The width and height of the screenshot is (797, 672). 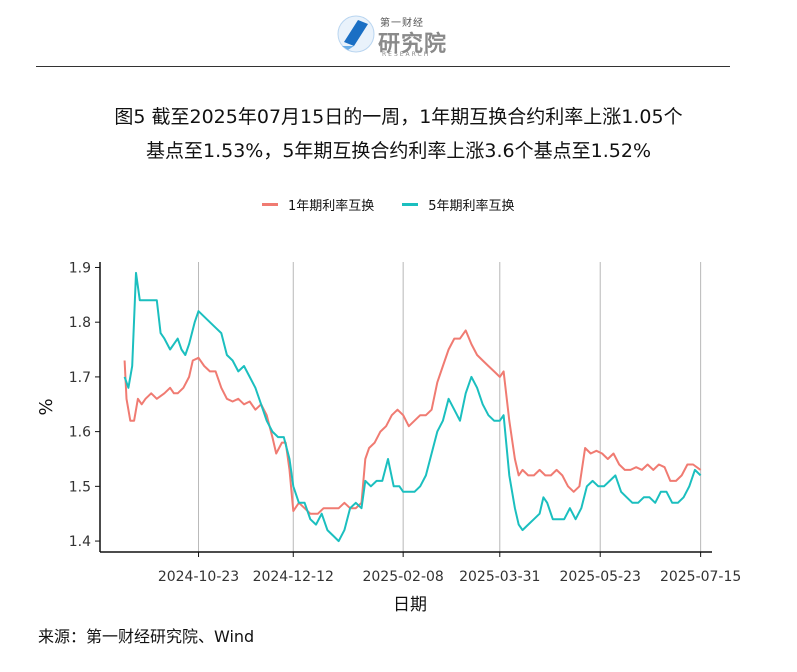 I want to click on logo-big-text: 研究院, so click(x=413, y=44).